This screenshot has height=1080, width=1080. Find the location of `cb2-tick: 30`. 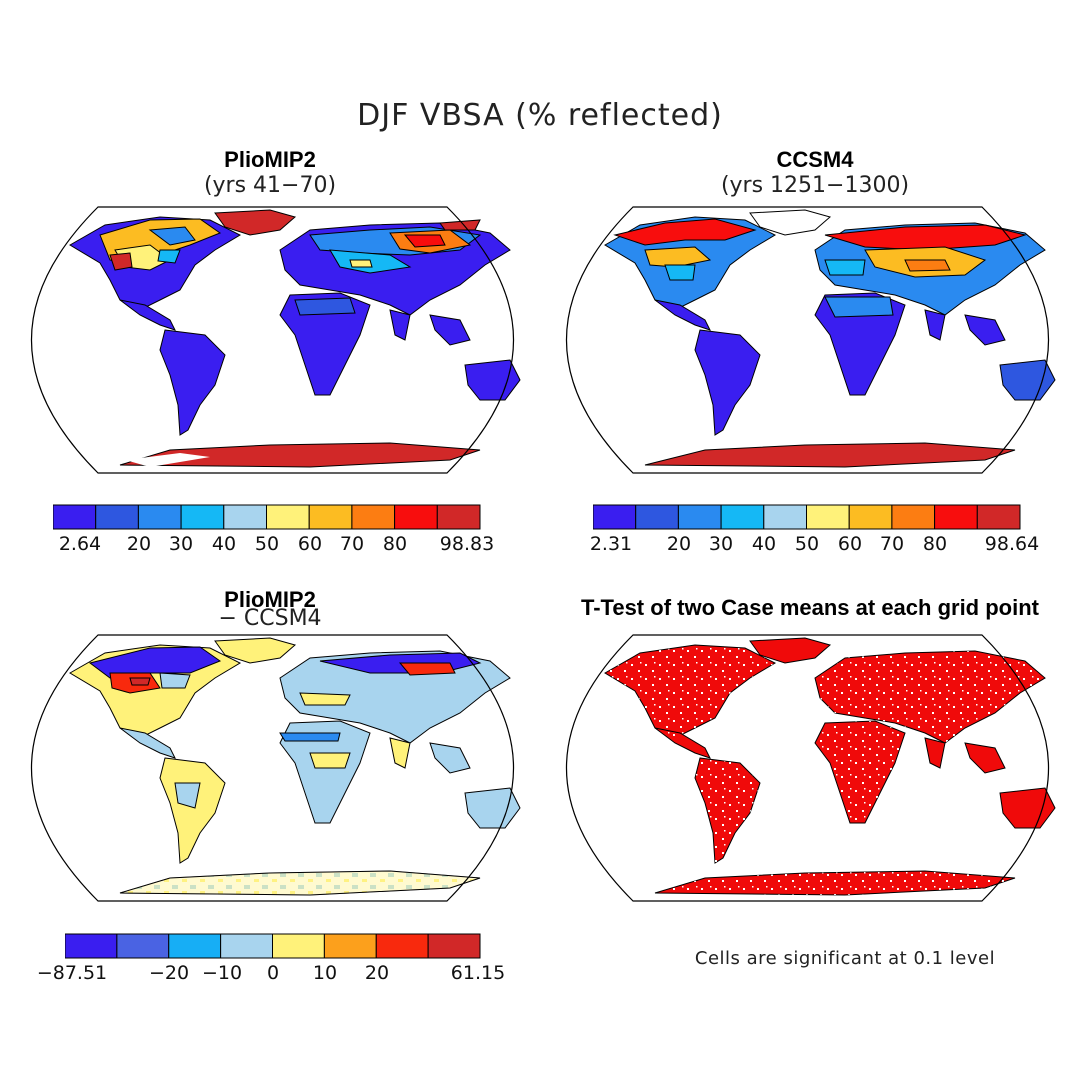

cb2-tick: 30 is located at coordinates (721, 544).